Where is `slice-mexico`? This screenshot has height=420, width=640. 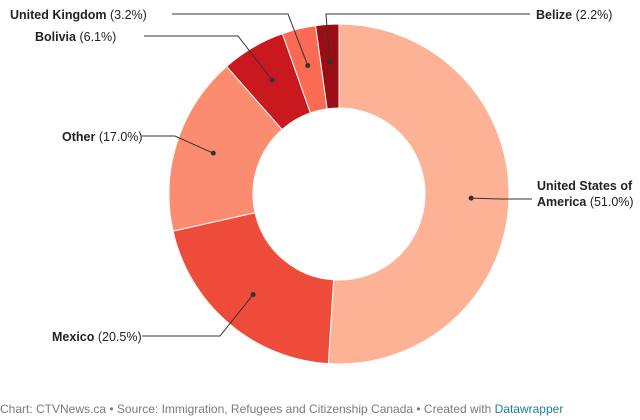 slice-mexico is located at coordinates (253, 288).